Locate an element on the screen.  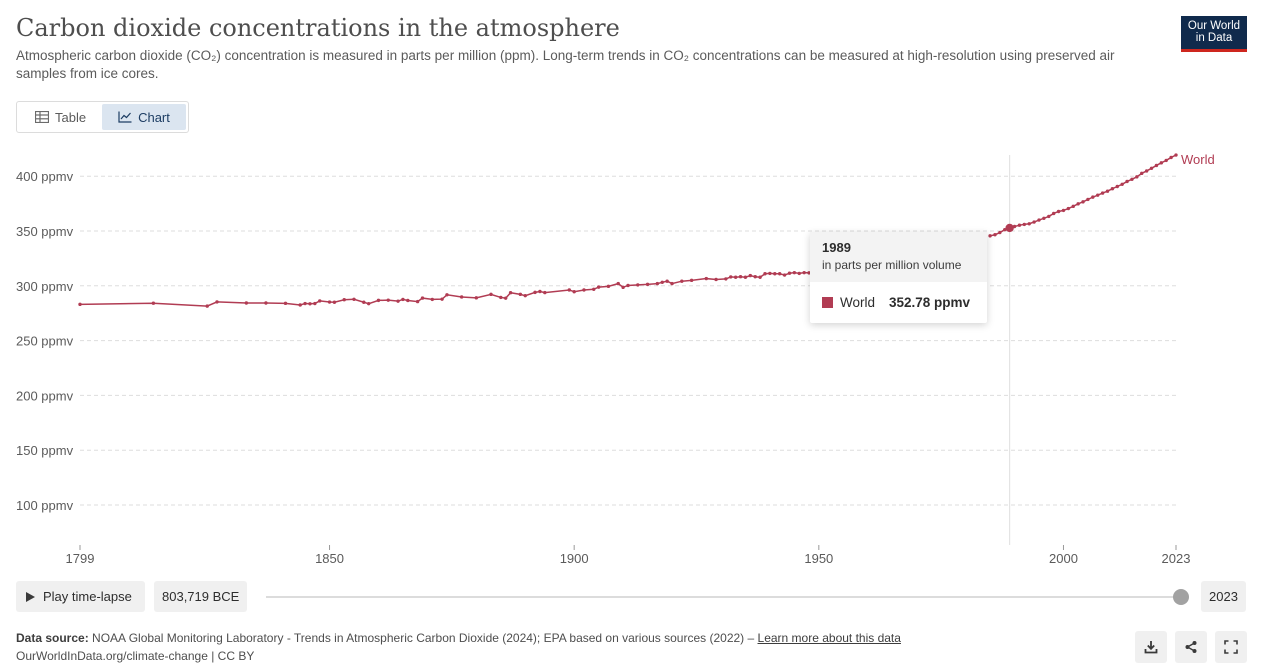
data-point-2001 is located at coordinates (1068, 208).